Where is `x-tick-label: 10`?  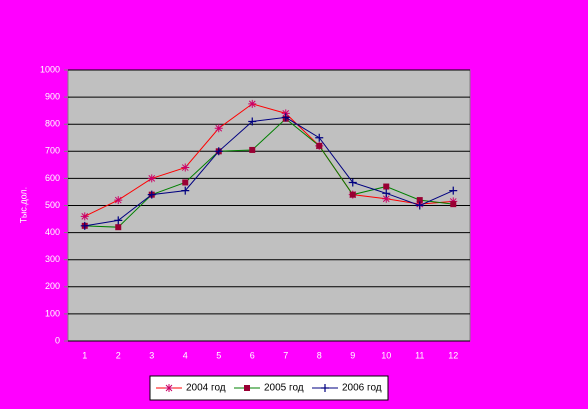
x-tick-label: 10 is located at coordinates (386, 355).